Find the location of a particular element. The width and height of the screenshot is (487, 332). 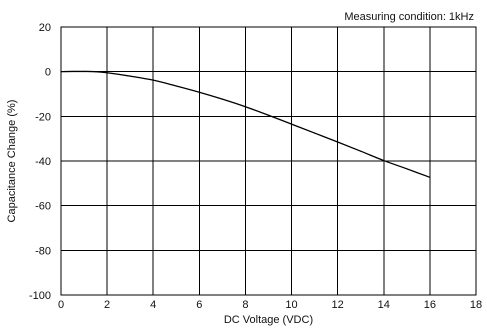

measuring-condition-note: Measuring condition: 1kHz is located at coordinates (409, 17).